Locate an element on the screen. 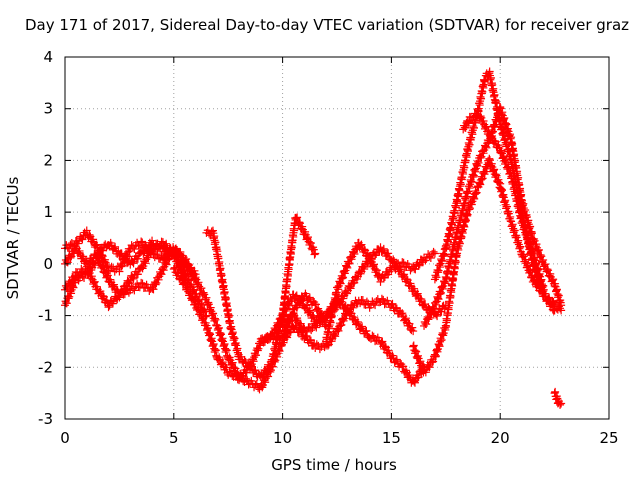 The image size is (640, 480). x-tick-label: 10 is located at coordinates (282, 438).